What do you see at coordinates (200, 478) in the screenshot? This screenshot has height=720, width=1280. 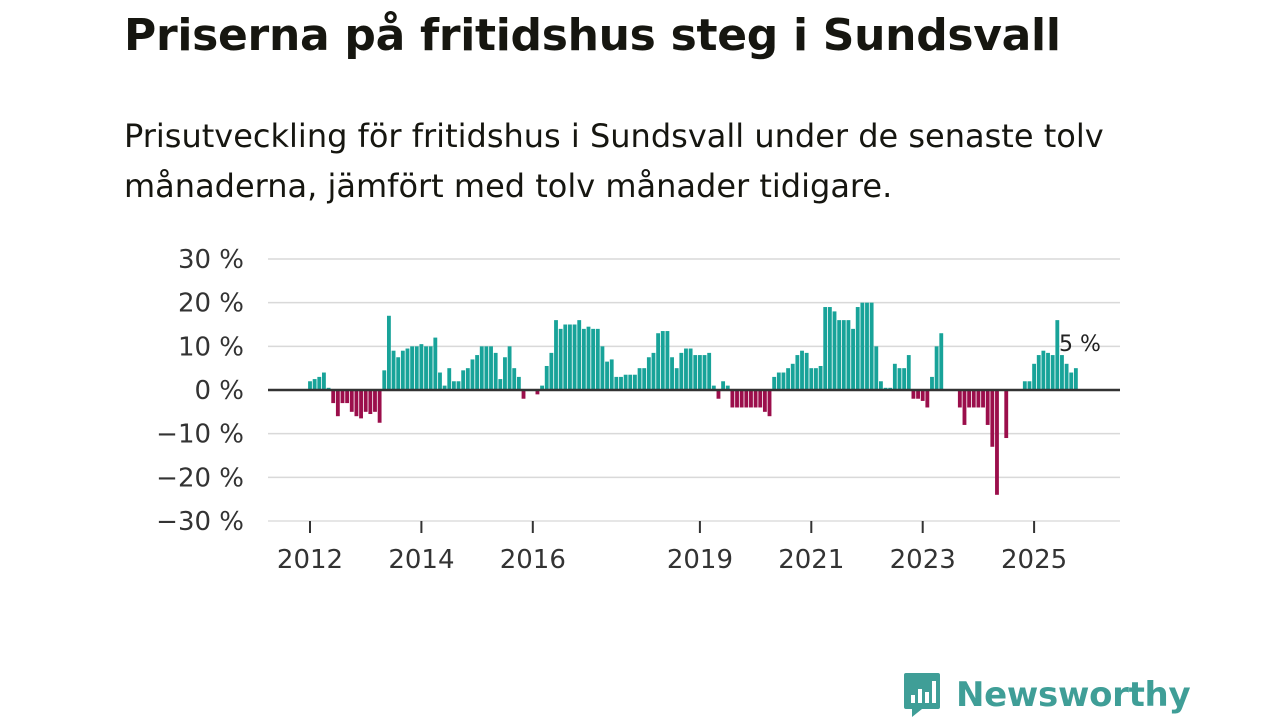 I see `y-tick-label: −20 %` at bounding box center [200, 478].